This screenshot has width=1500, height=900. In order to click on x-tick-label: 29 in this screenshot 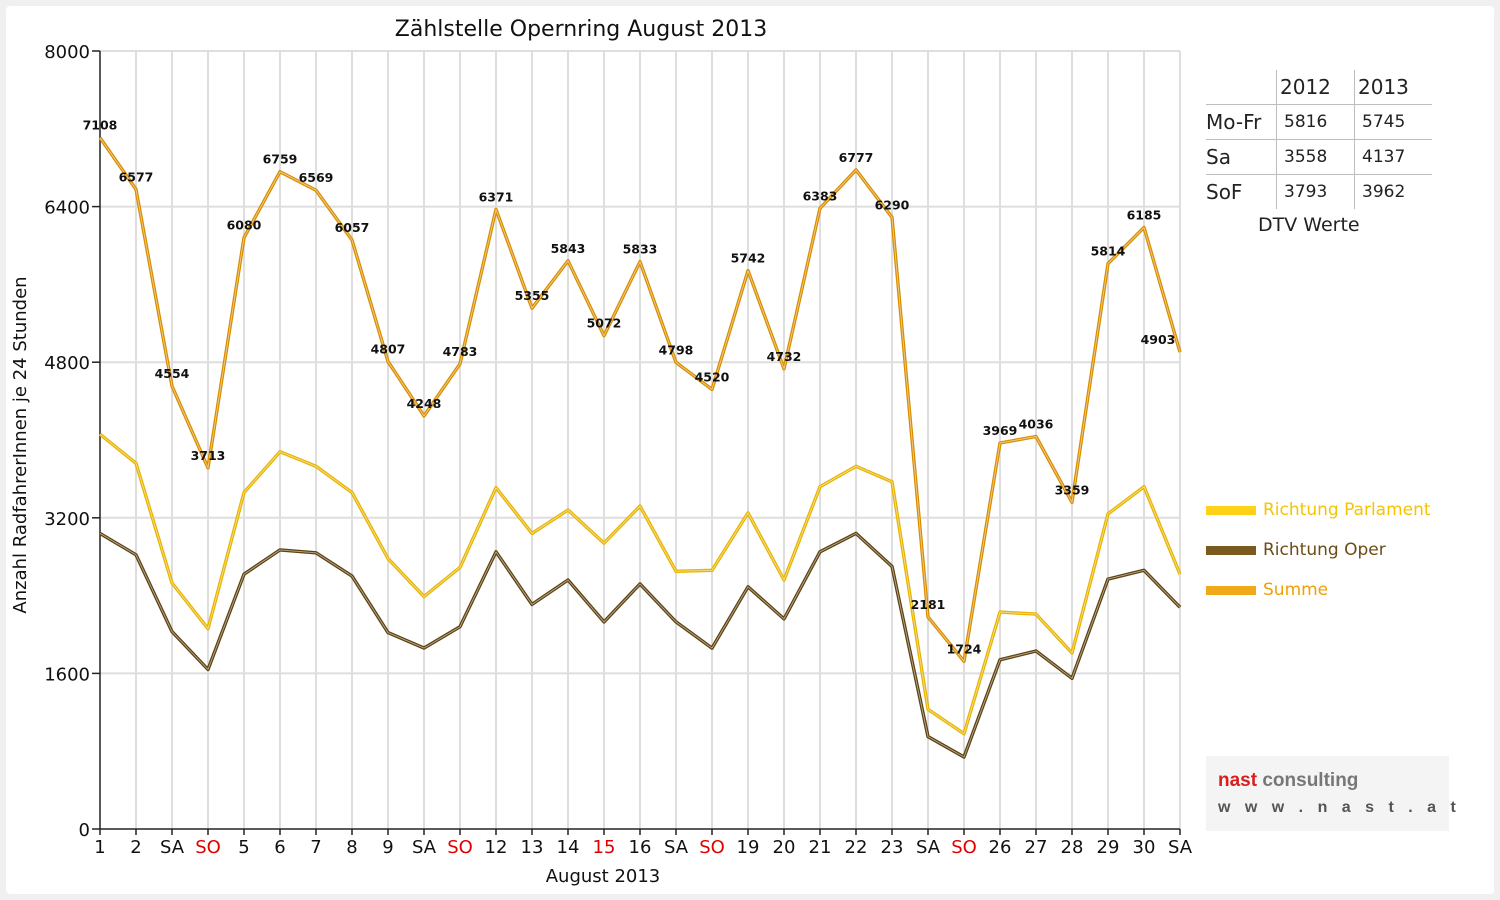, I will do `click(1108, 847)`.